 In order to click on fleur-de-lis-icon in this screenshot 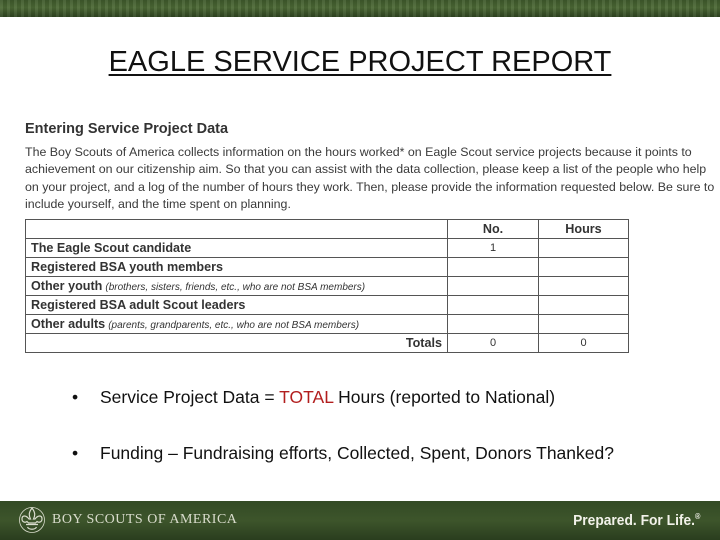, I will do `click(32, 519)`.